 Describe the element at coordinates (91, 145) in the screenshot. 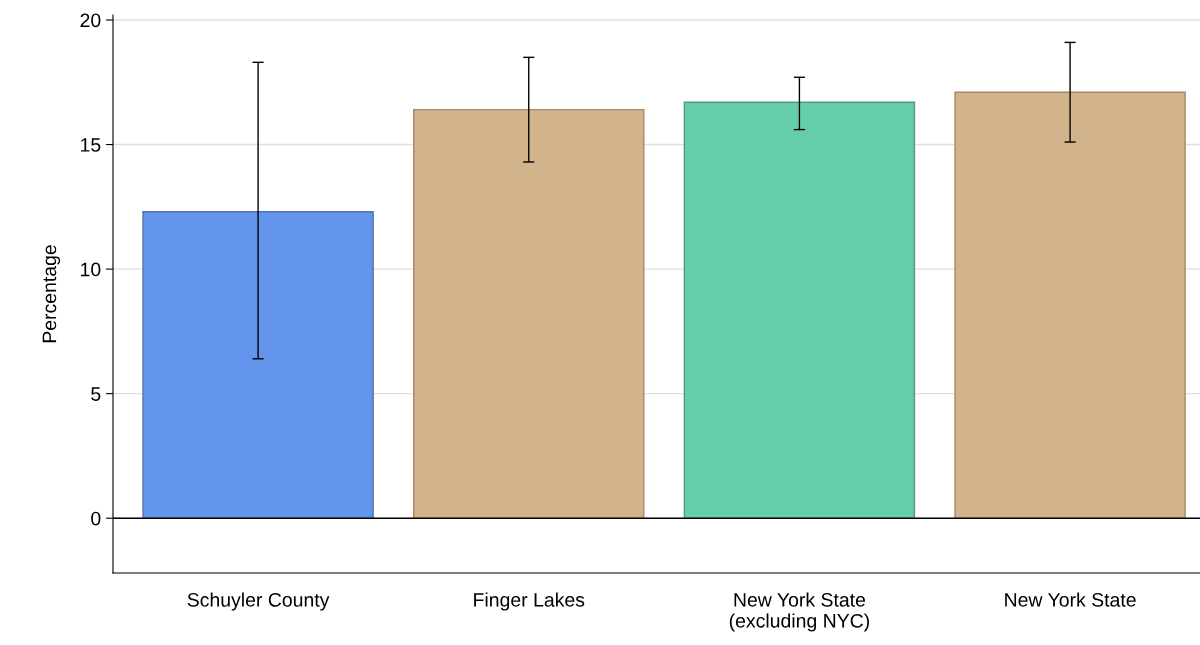

I see `y-tick-label: 15` at that location.